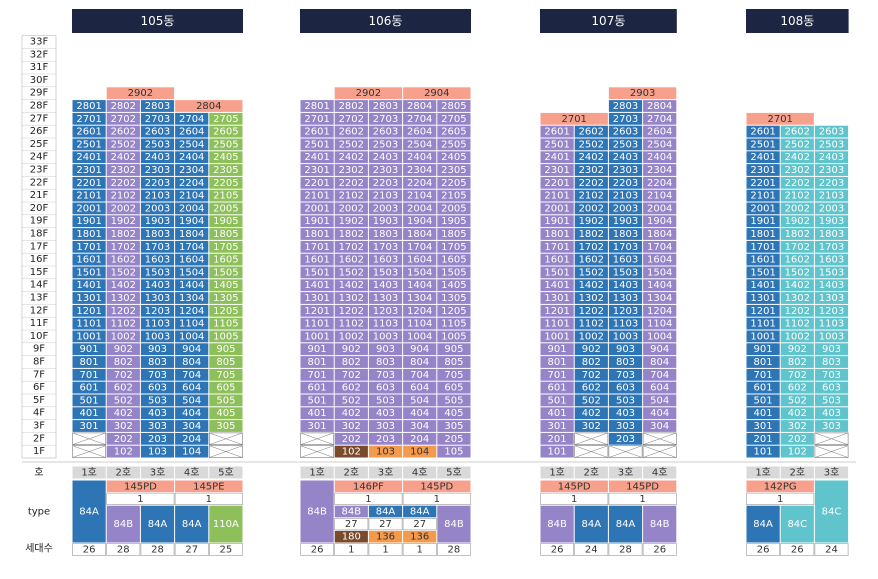 Image resolution: width=878 pixels, height=579 pixels. Describe the element at coordinates (797, 157) in the screenshot. I see `unit-label: 2402` at that location.